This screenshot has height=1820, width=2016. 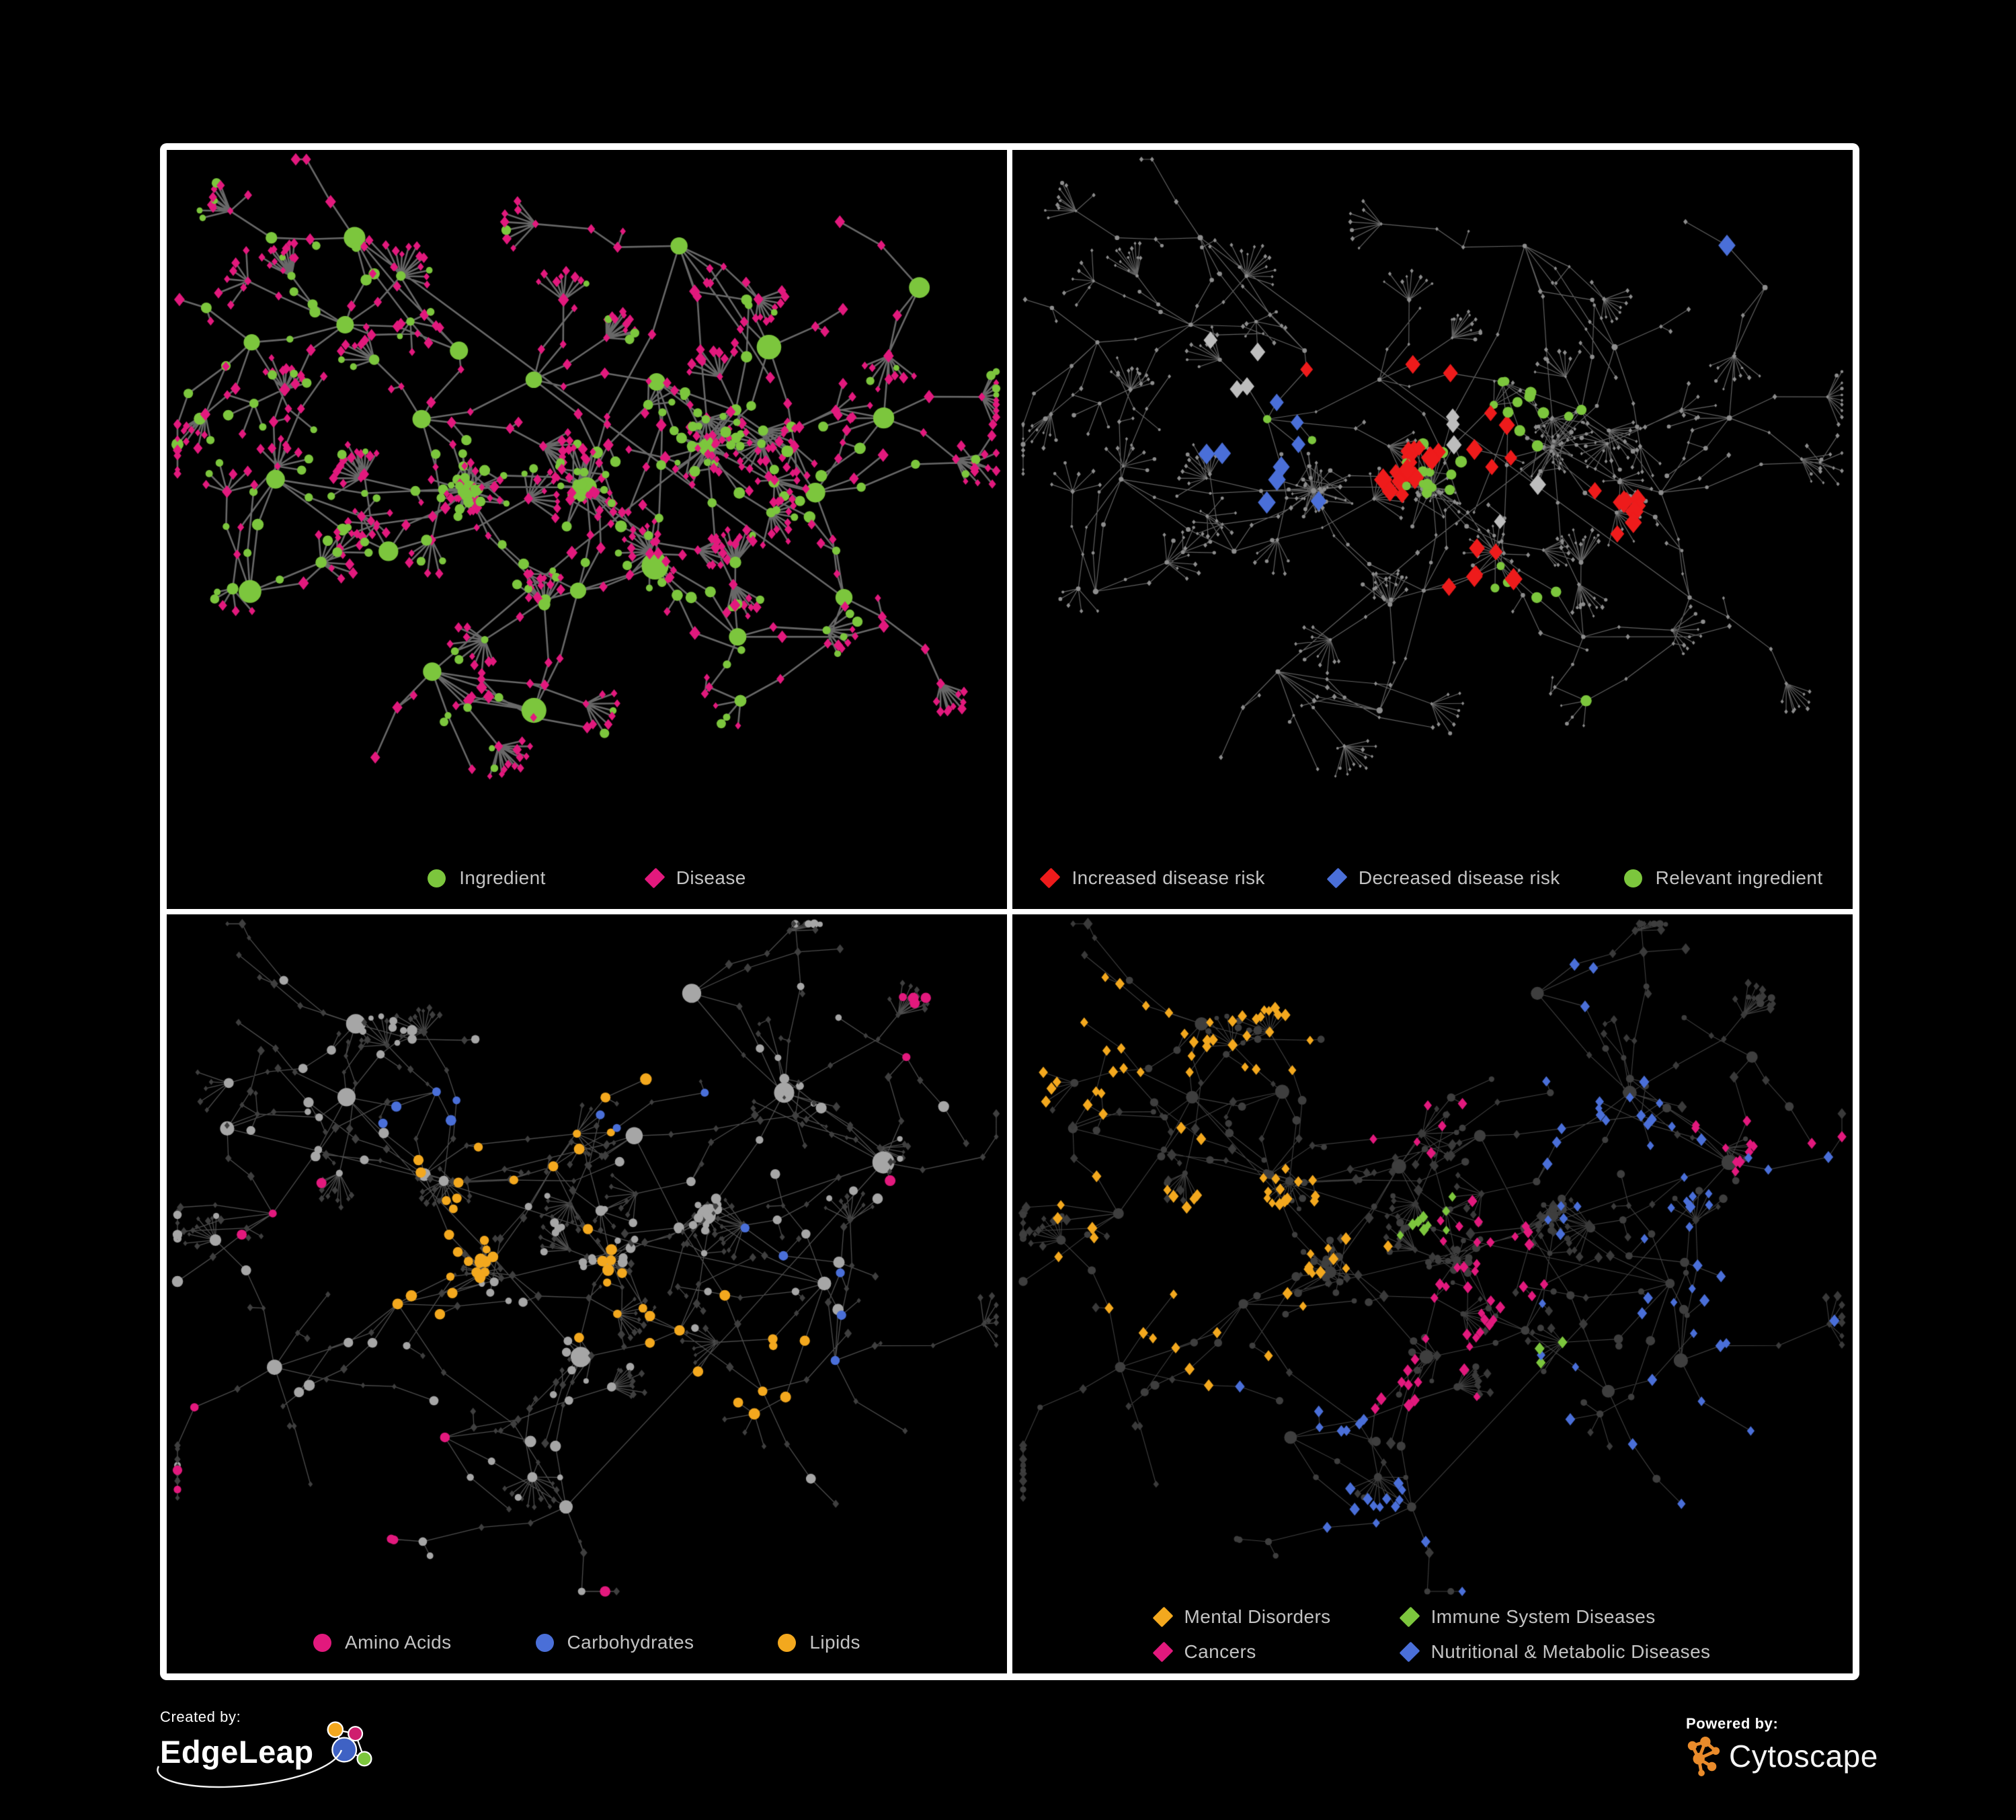 I want to click on edgeleap-wordmark: EdgeLeap, so click(x=237, y=1751).